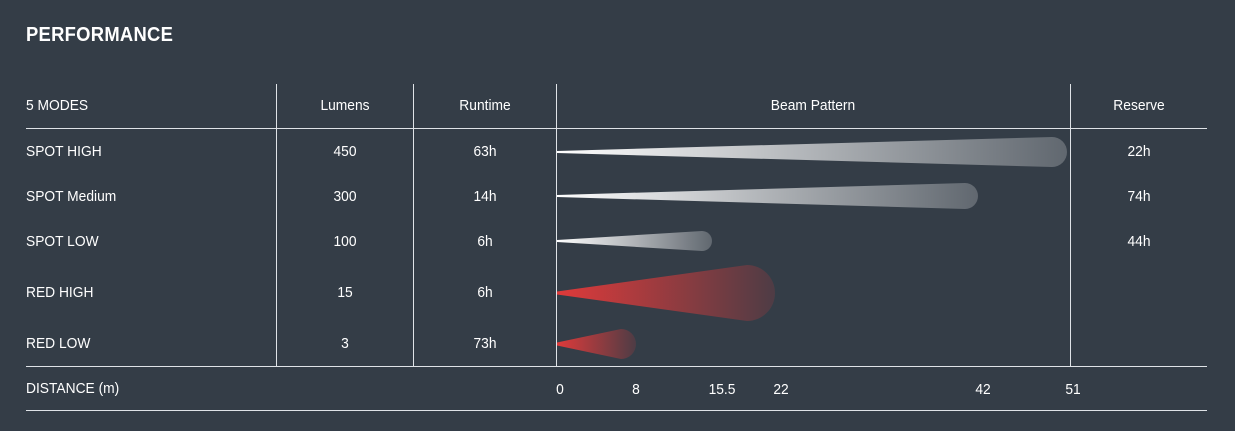 The width and height of the screenshot is (1235, 431). Describe the element at coordinates (73, 388) in the screenshot. I see `distance-label: DISTANCE (m)` at that location.